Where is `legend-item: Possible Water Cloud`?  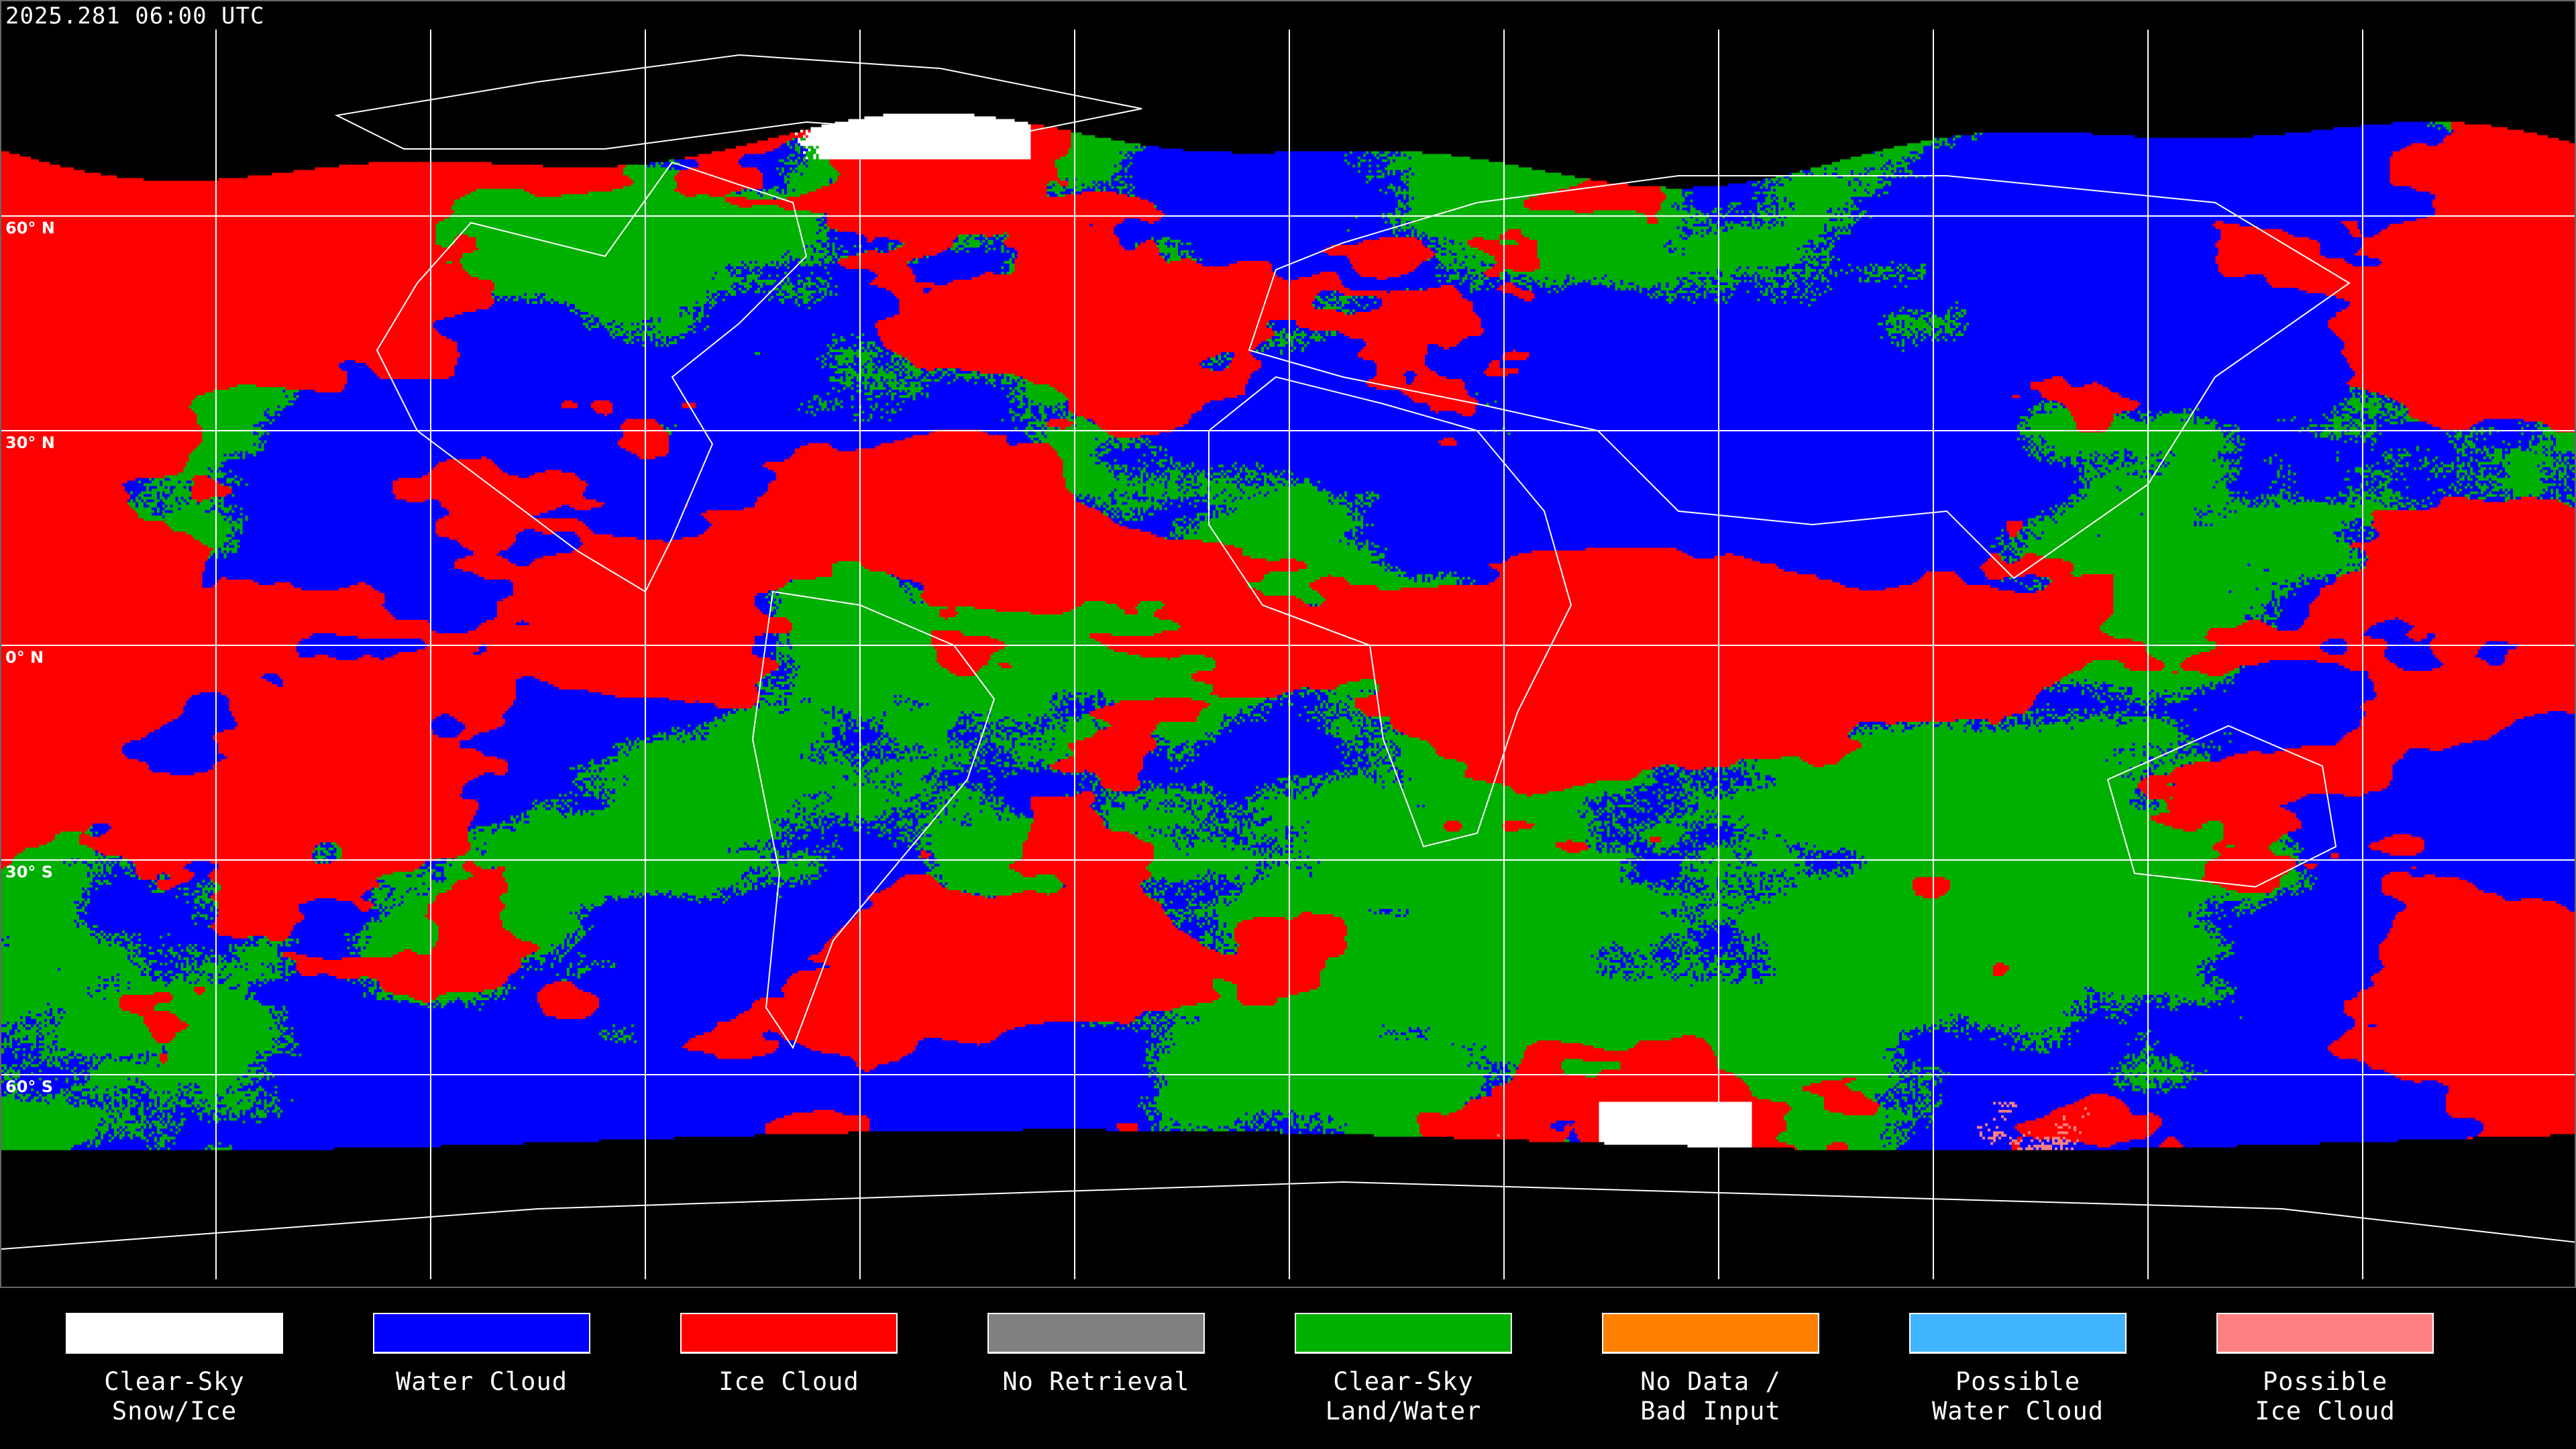
legend-item: Possible Water Cloud is located at coordinates (2018, 1369).